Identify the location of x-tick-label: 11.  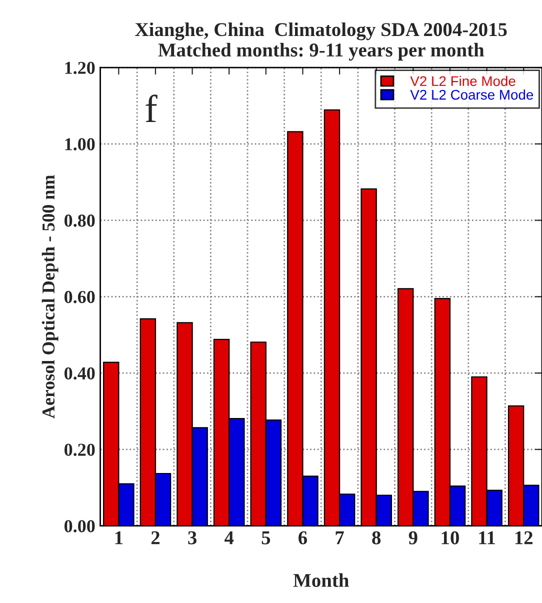
(487, 537).